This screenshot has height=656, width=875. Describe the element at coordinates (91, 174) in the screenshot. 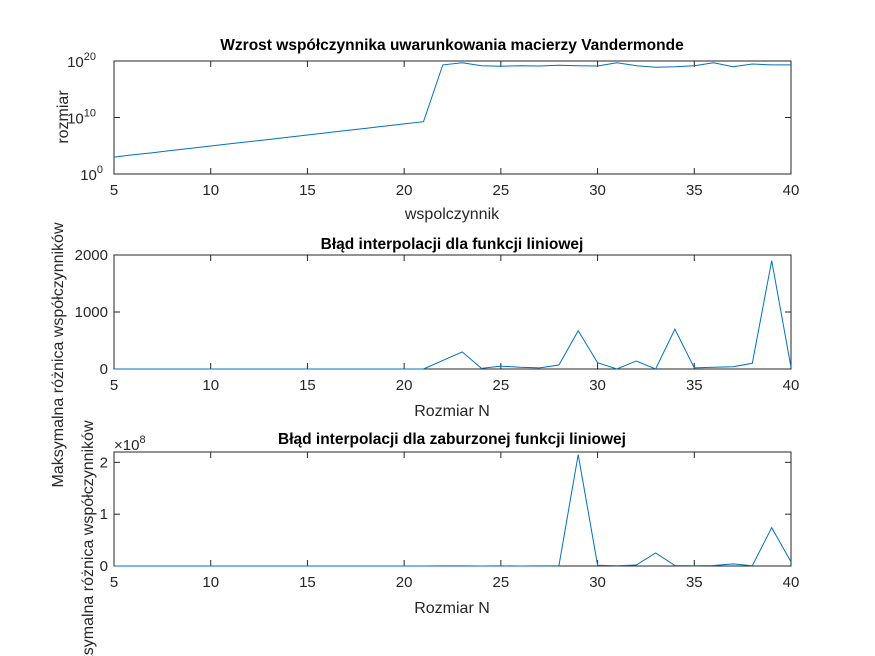

I see `axes-1-ytick-label: 100` at that location.